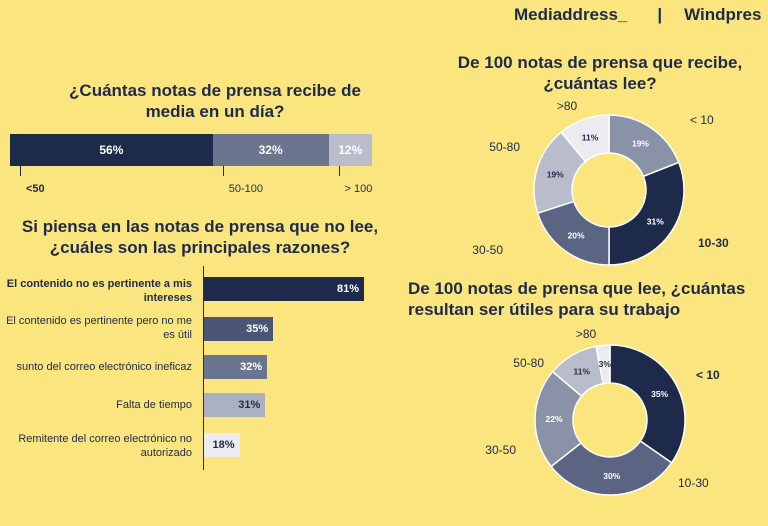 This screenshot has height=526, width=768. I want to click on donut2-value-label: 11%, so click(581, 372).